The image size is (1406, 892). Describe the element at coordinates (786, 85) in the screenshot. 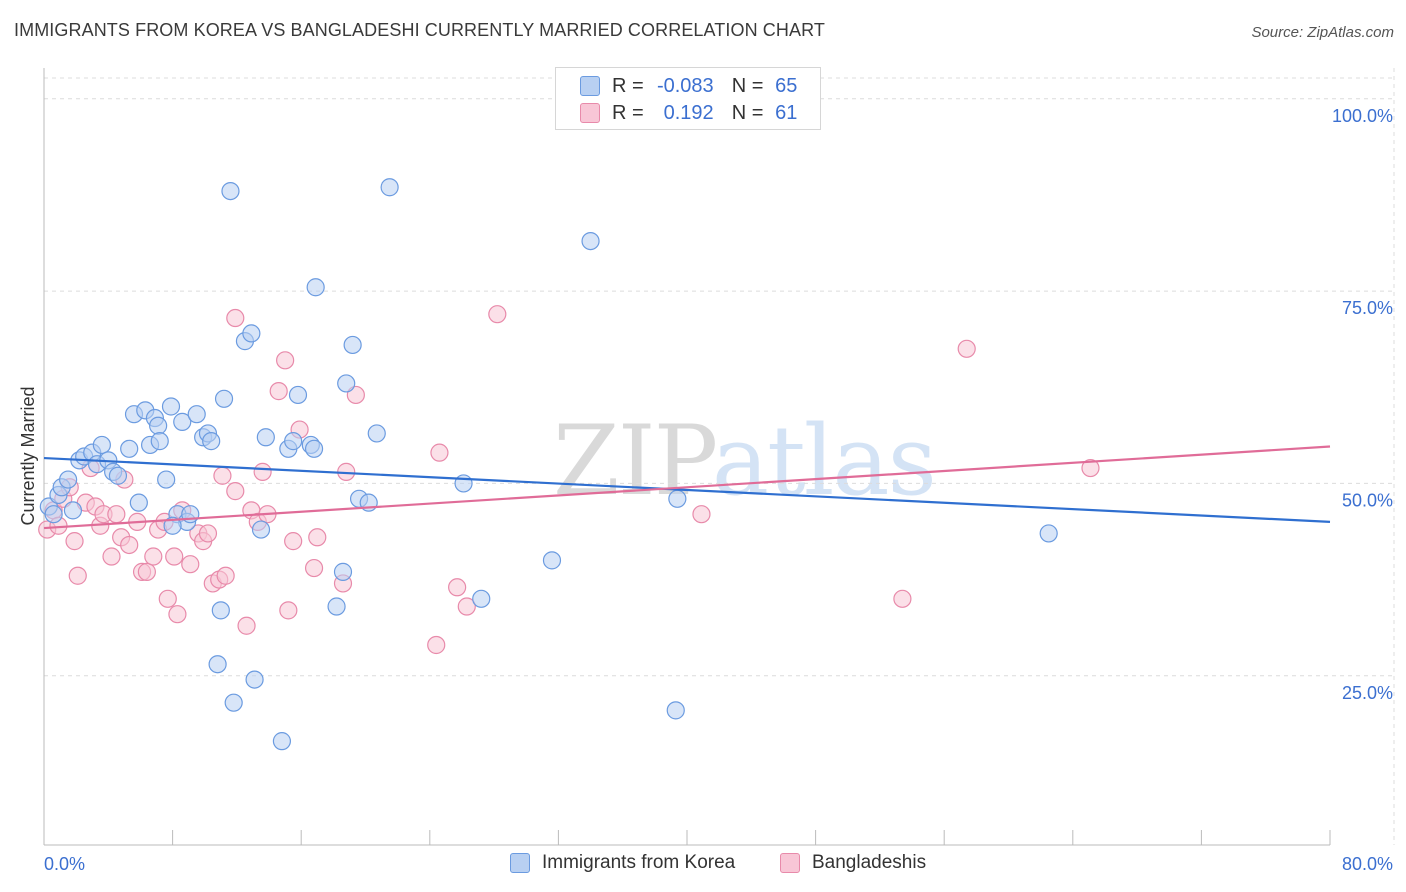

I see `legend-n-value: 65` at that location.